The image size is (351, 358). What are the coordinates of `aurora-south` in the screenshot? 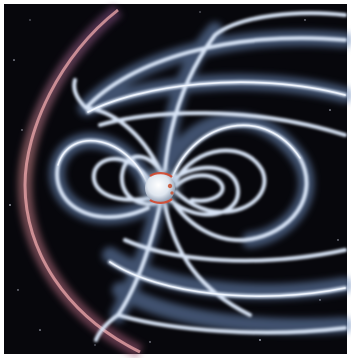 It's located at (161, 201).